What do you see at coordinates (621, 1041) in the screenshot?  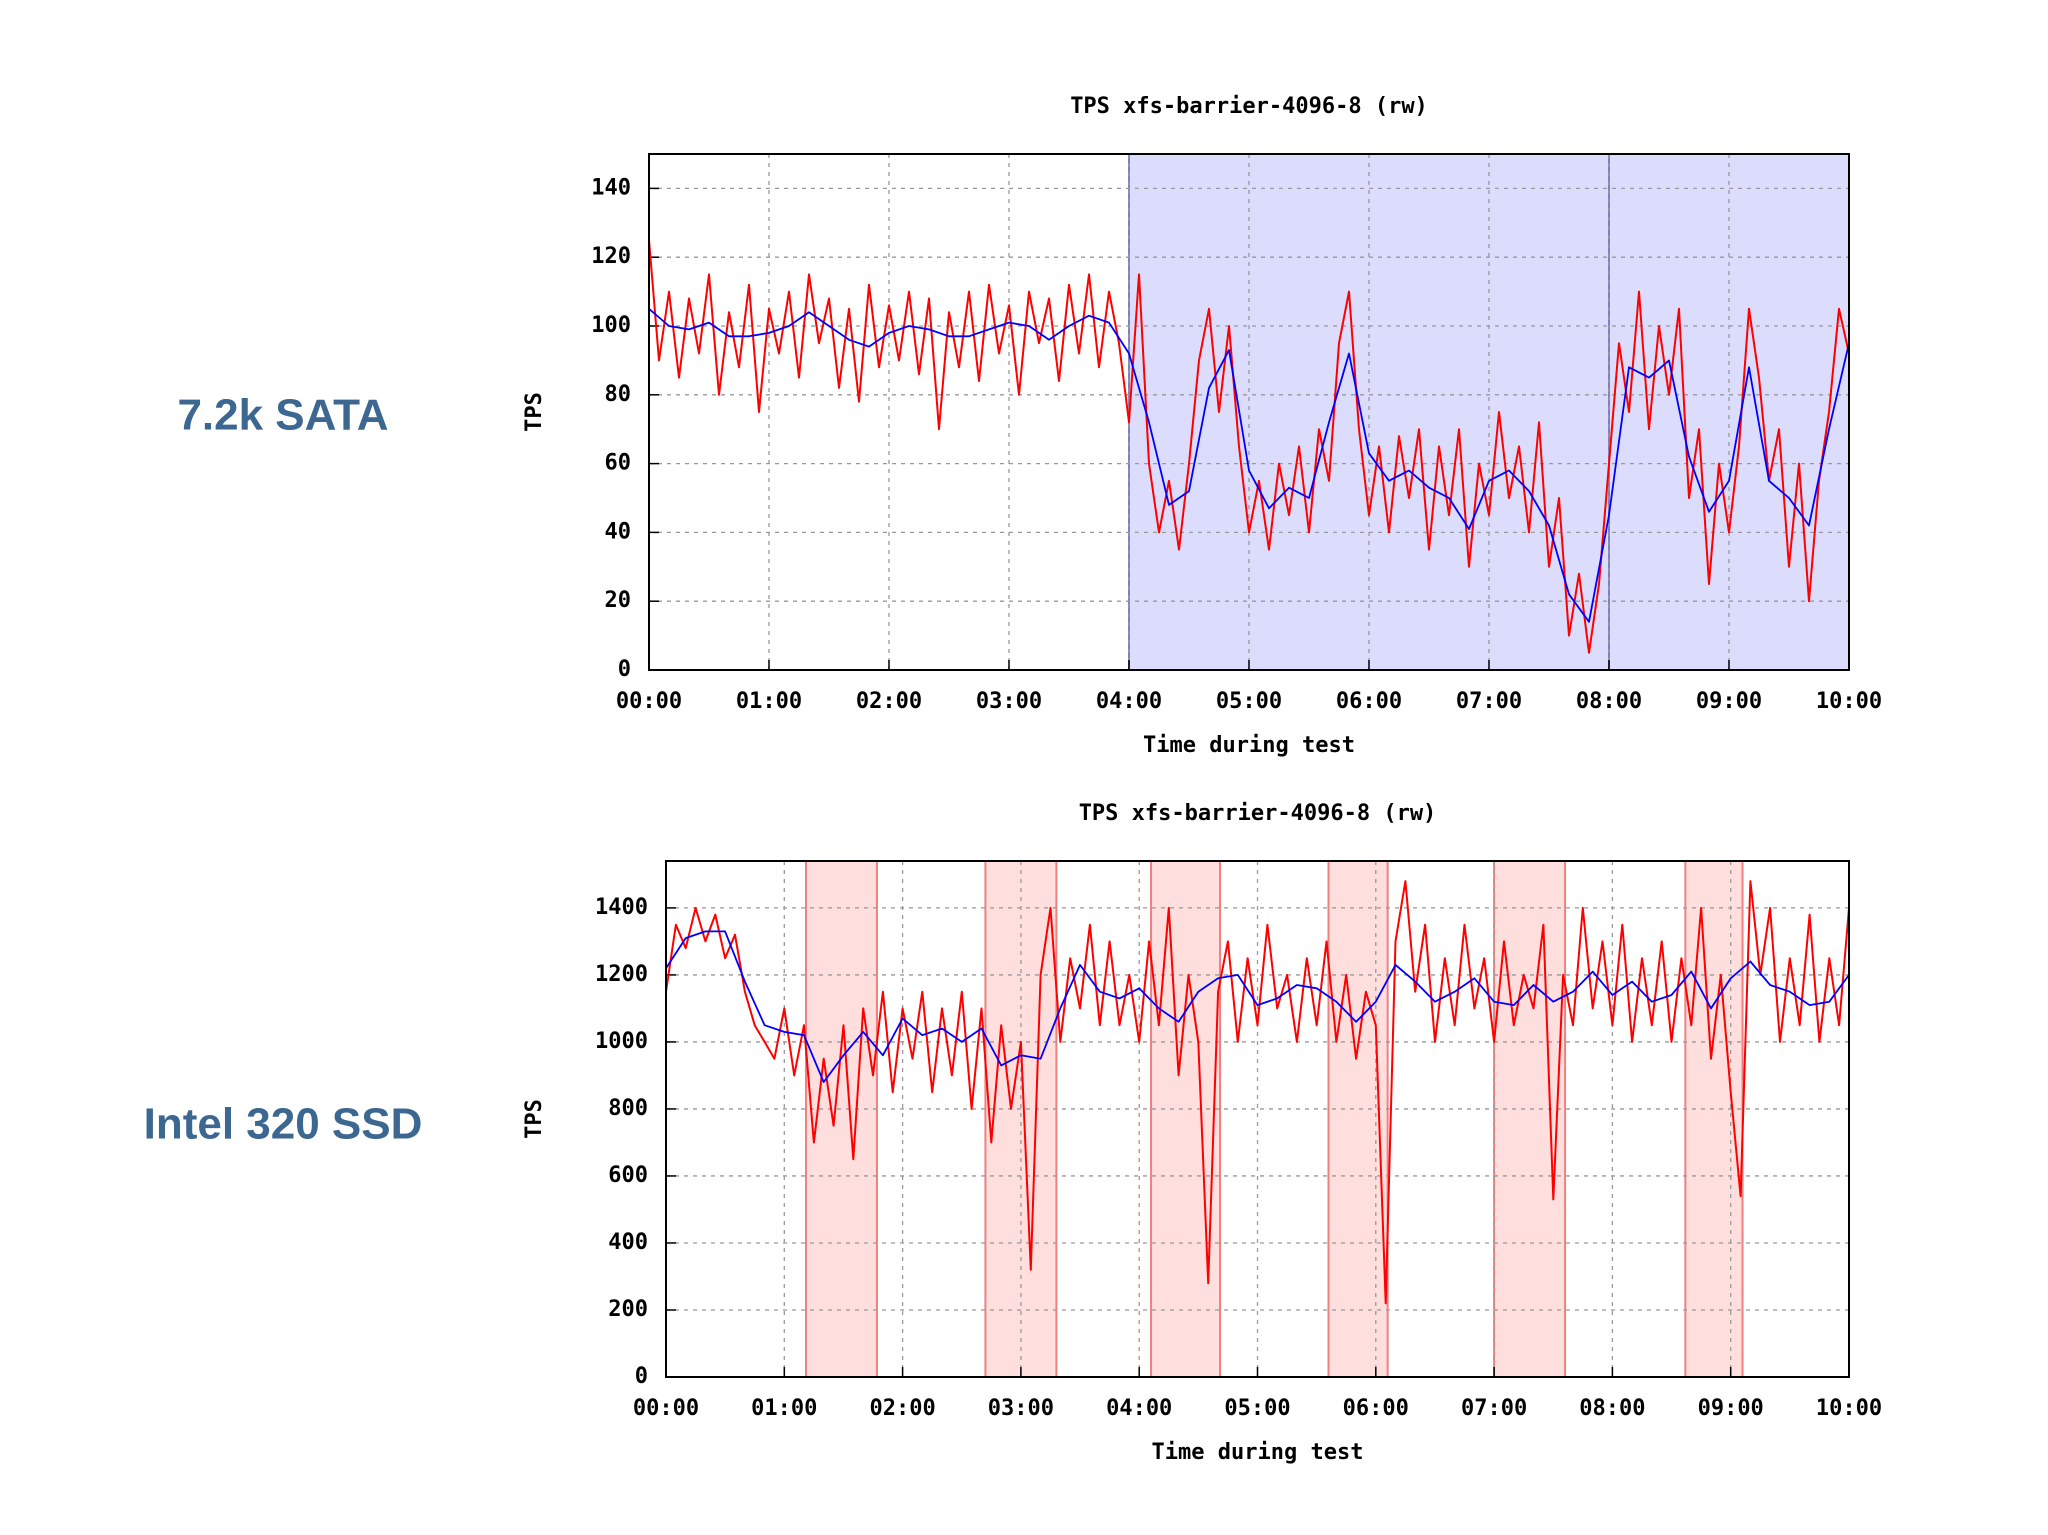 I see `y-tick-label: 1000` at bounding box center [621, 1041].